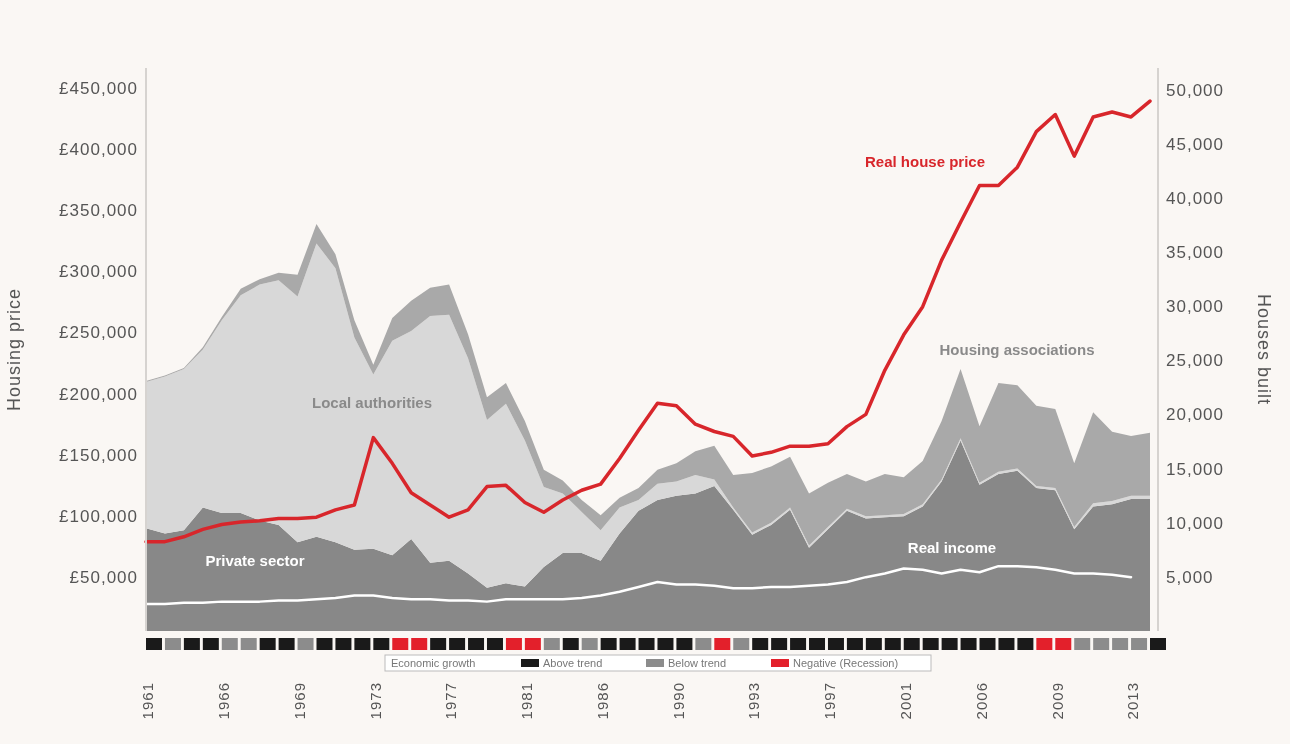 This screenshot has height=744, width=1290. What do you see at coordinates (98, 210) in the screenshot?
I see `y-tick-label: £350,000` at bounding box center [98, 210].